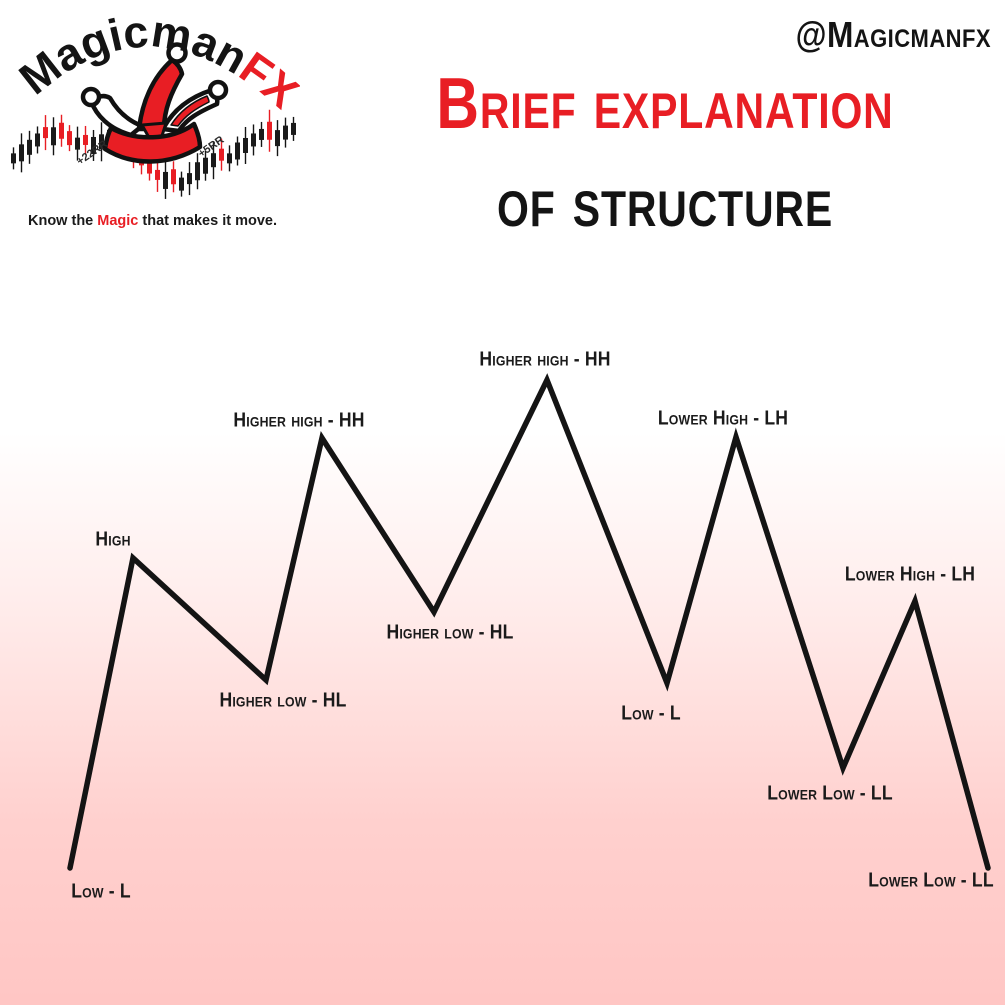  Describe the element at coordinates (830, 793) in the screenshot. I see `swing-label-8: Lower Low - LL` at that location.